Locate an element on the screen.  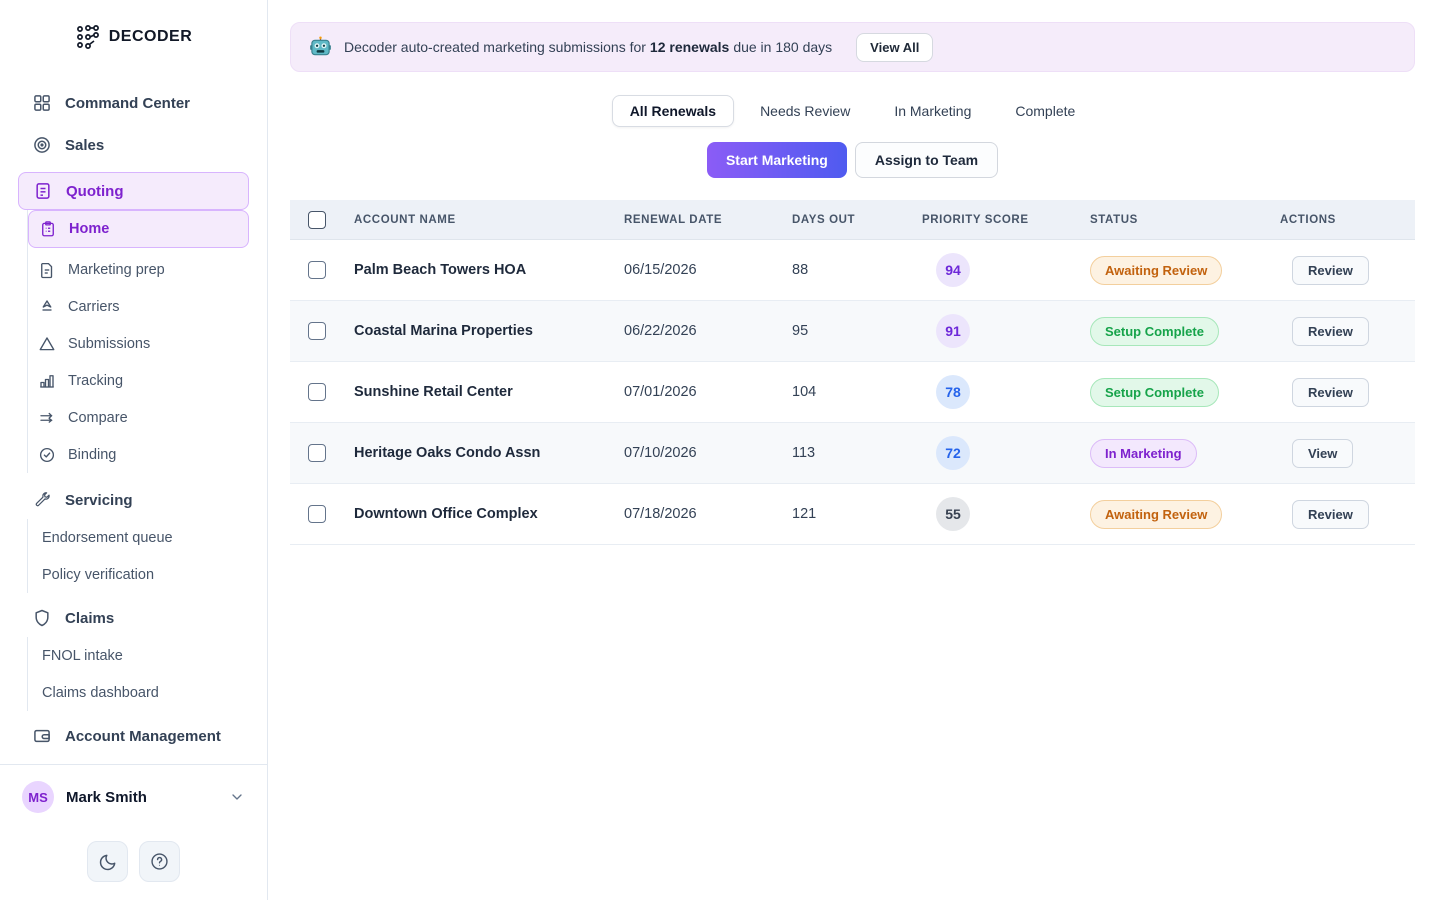
days-out: 88 is located at coordinates (800, 270).